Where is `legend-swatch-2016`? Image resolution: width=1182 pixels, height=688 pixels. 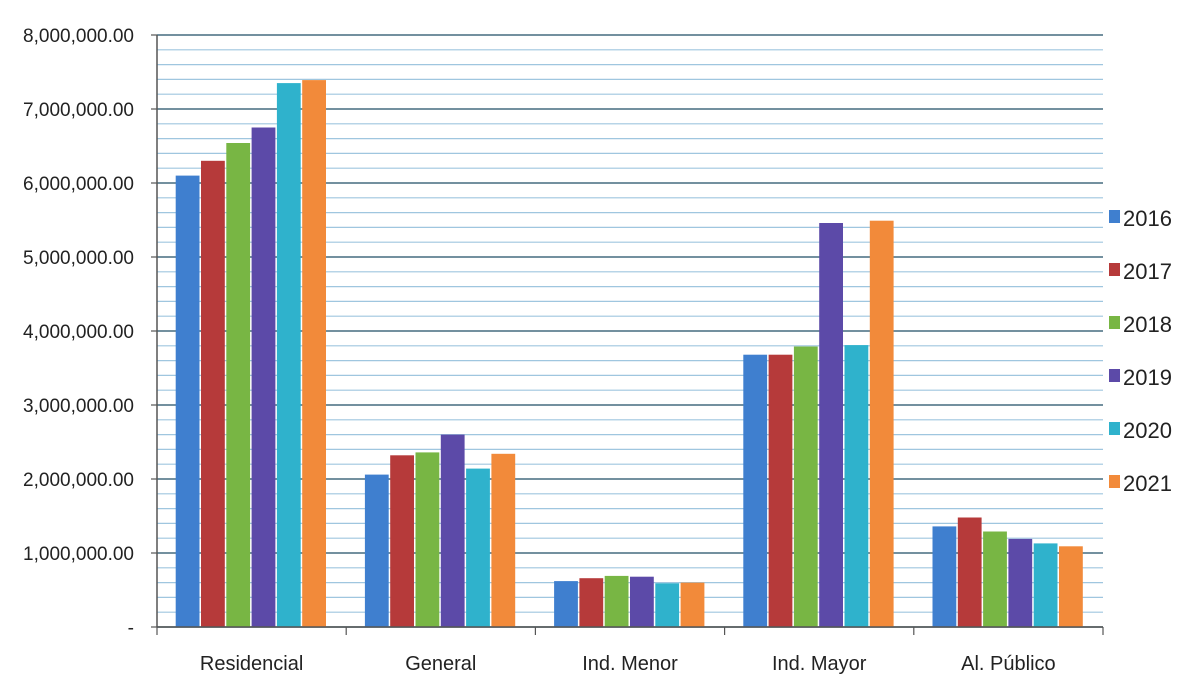
legend-swatch-2016 is located at coordinates (1114, 216).